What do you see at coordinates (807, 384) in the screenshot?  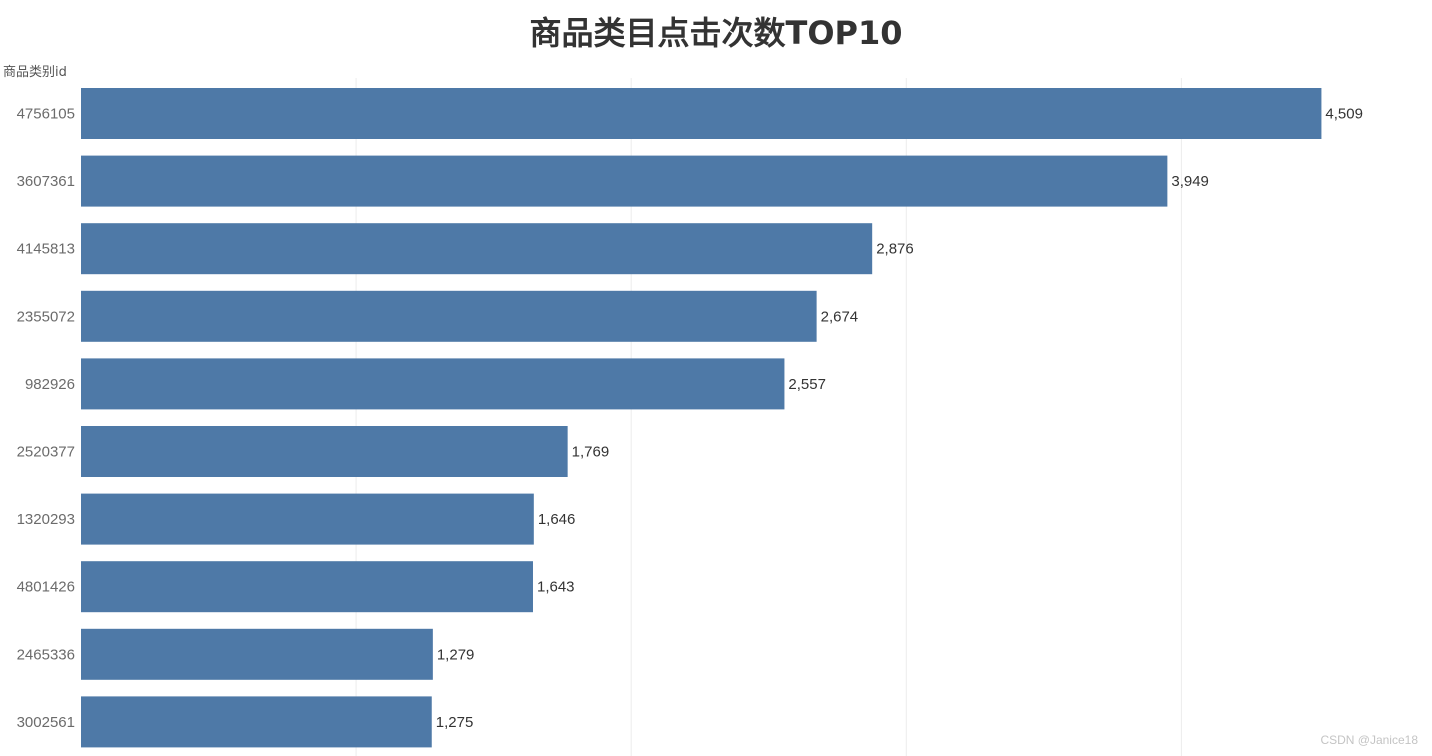 I see `value-label: 2,557` at bounding box center [807, 384].